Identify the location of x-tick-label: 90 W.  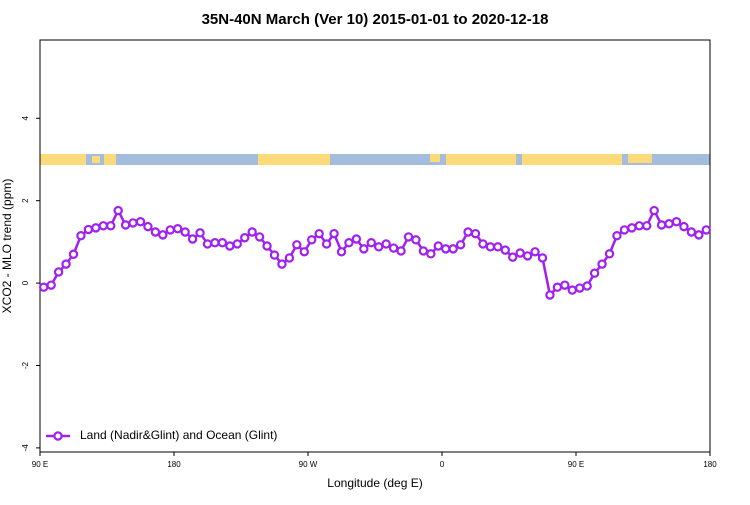
(308, 464).